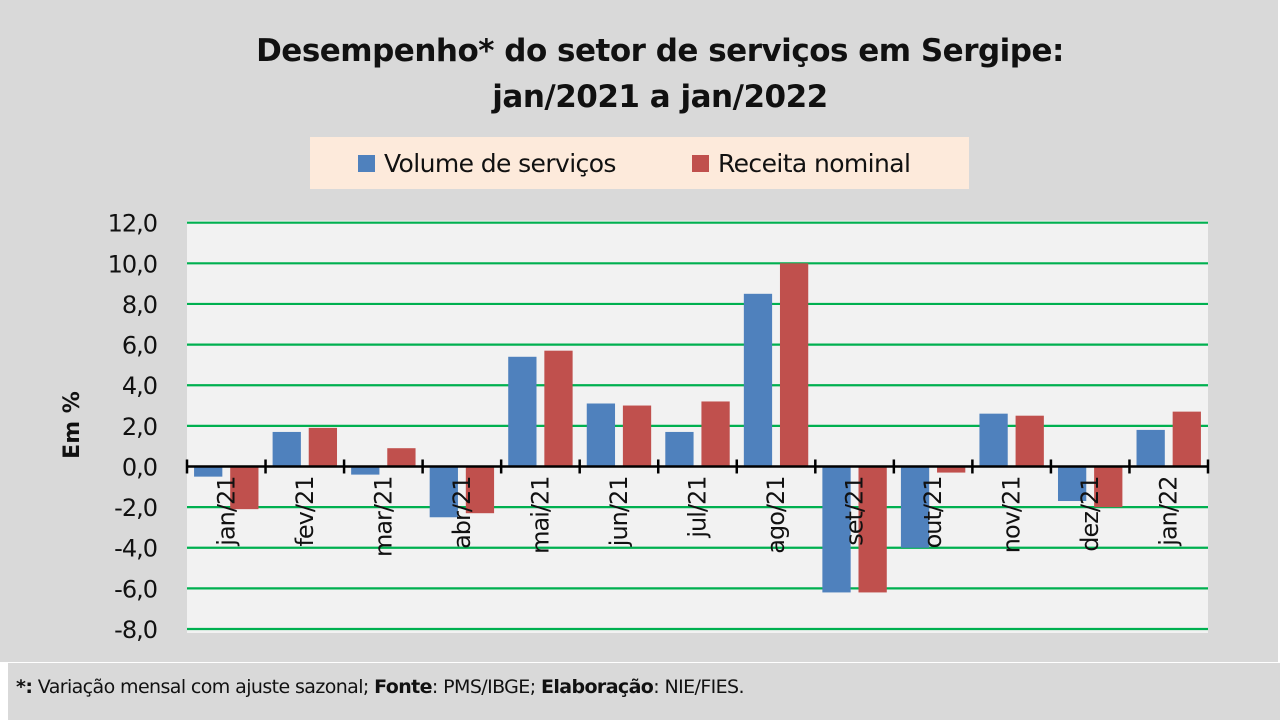  Describe the element at coordinates (619, 511) in the screenshot. I see `x-tick-label: jun/21` at that location.